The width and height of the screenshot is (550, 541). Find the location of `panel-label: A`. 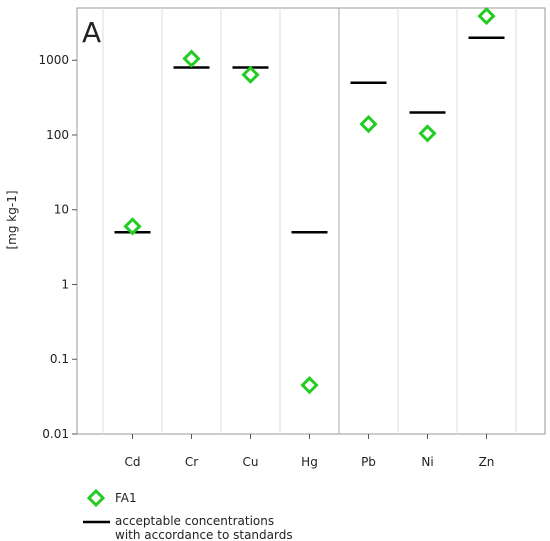

panel-label: A is located at coordinates (91, 32).